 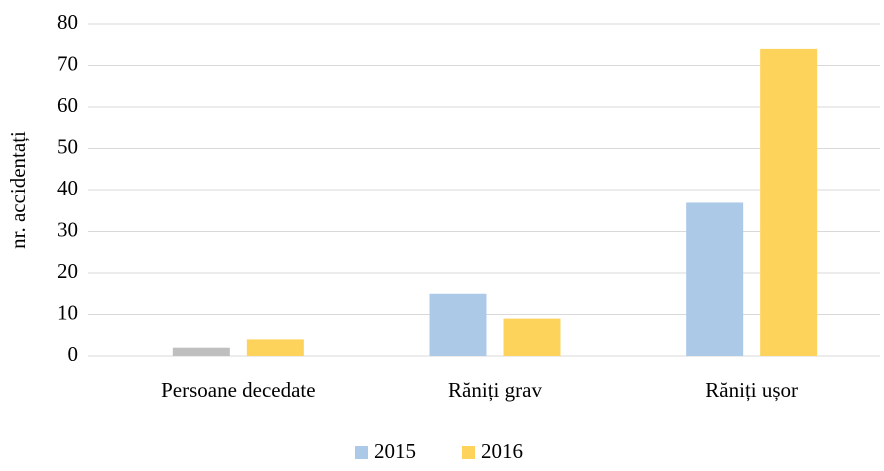 I want to click on legend-label: 2015, so click(x=395, y=451).